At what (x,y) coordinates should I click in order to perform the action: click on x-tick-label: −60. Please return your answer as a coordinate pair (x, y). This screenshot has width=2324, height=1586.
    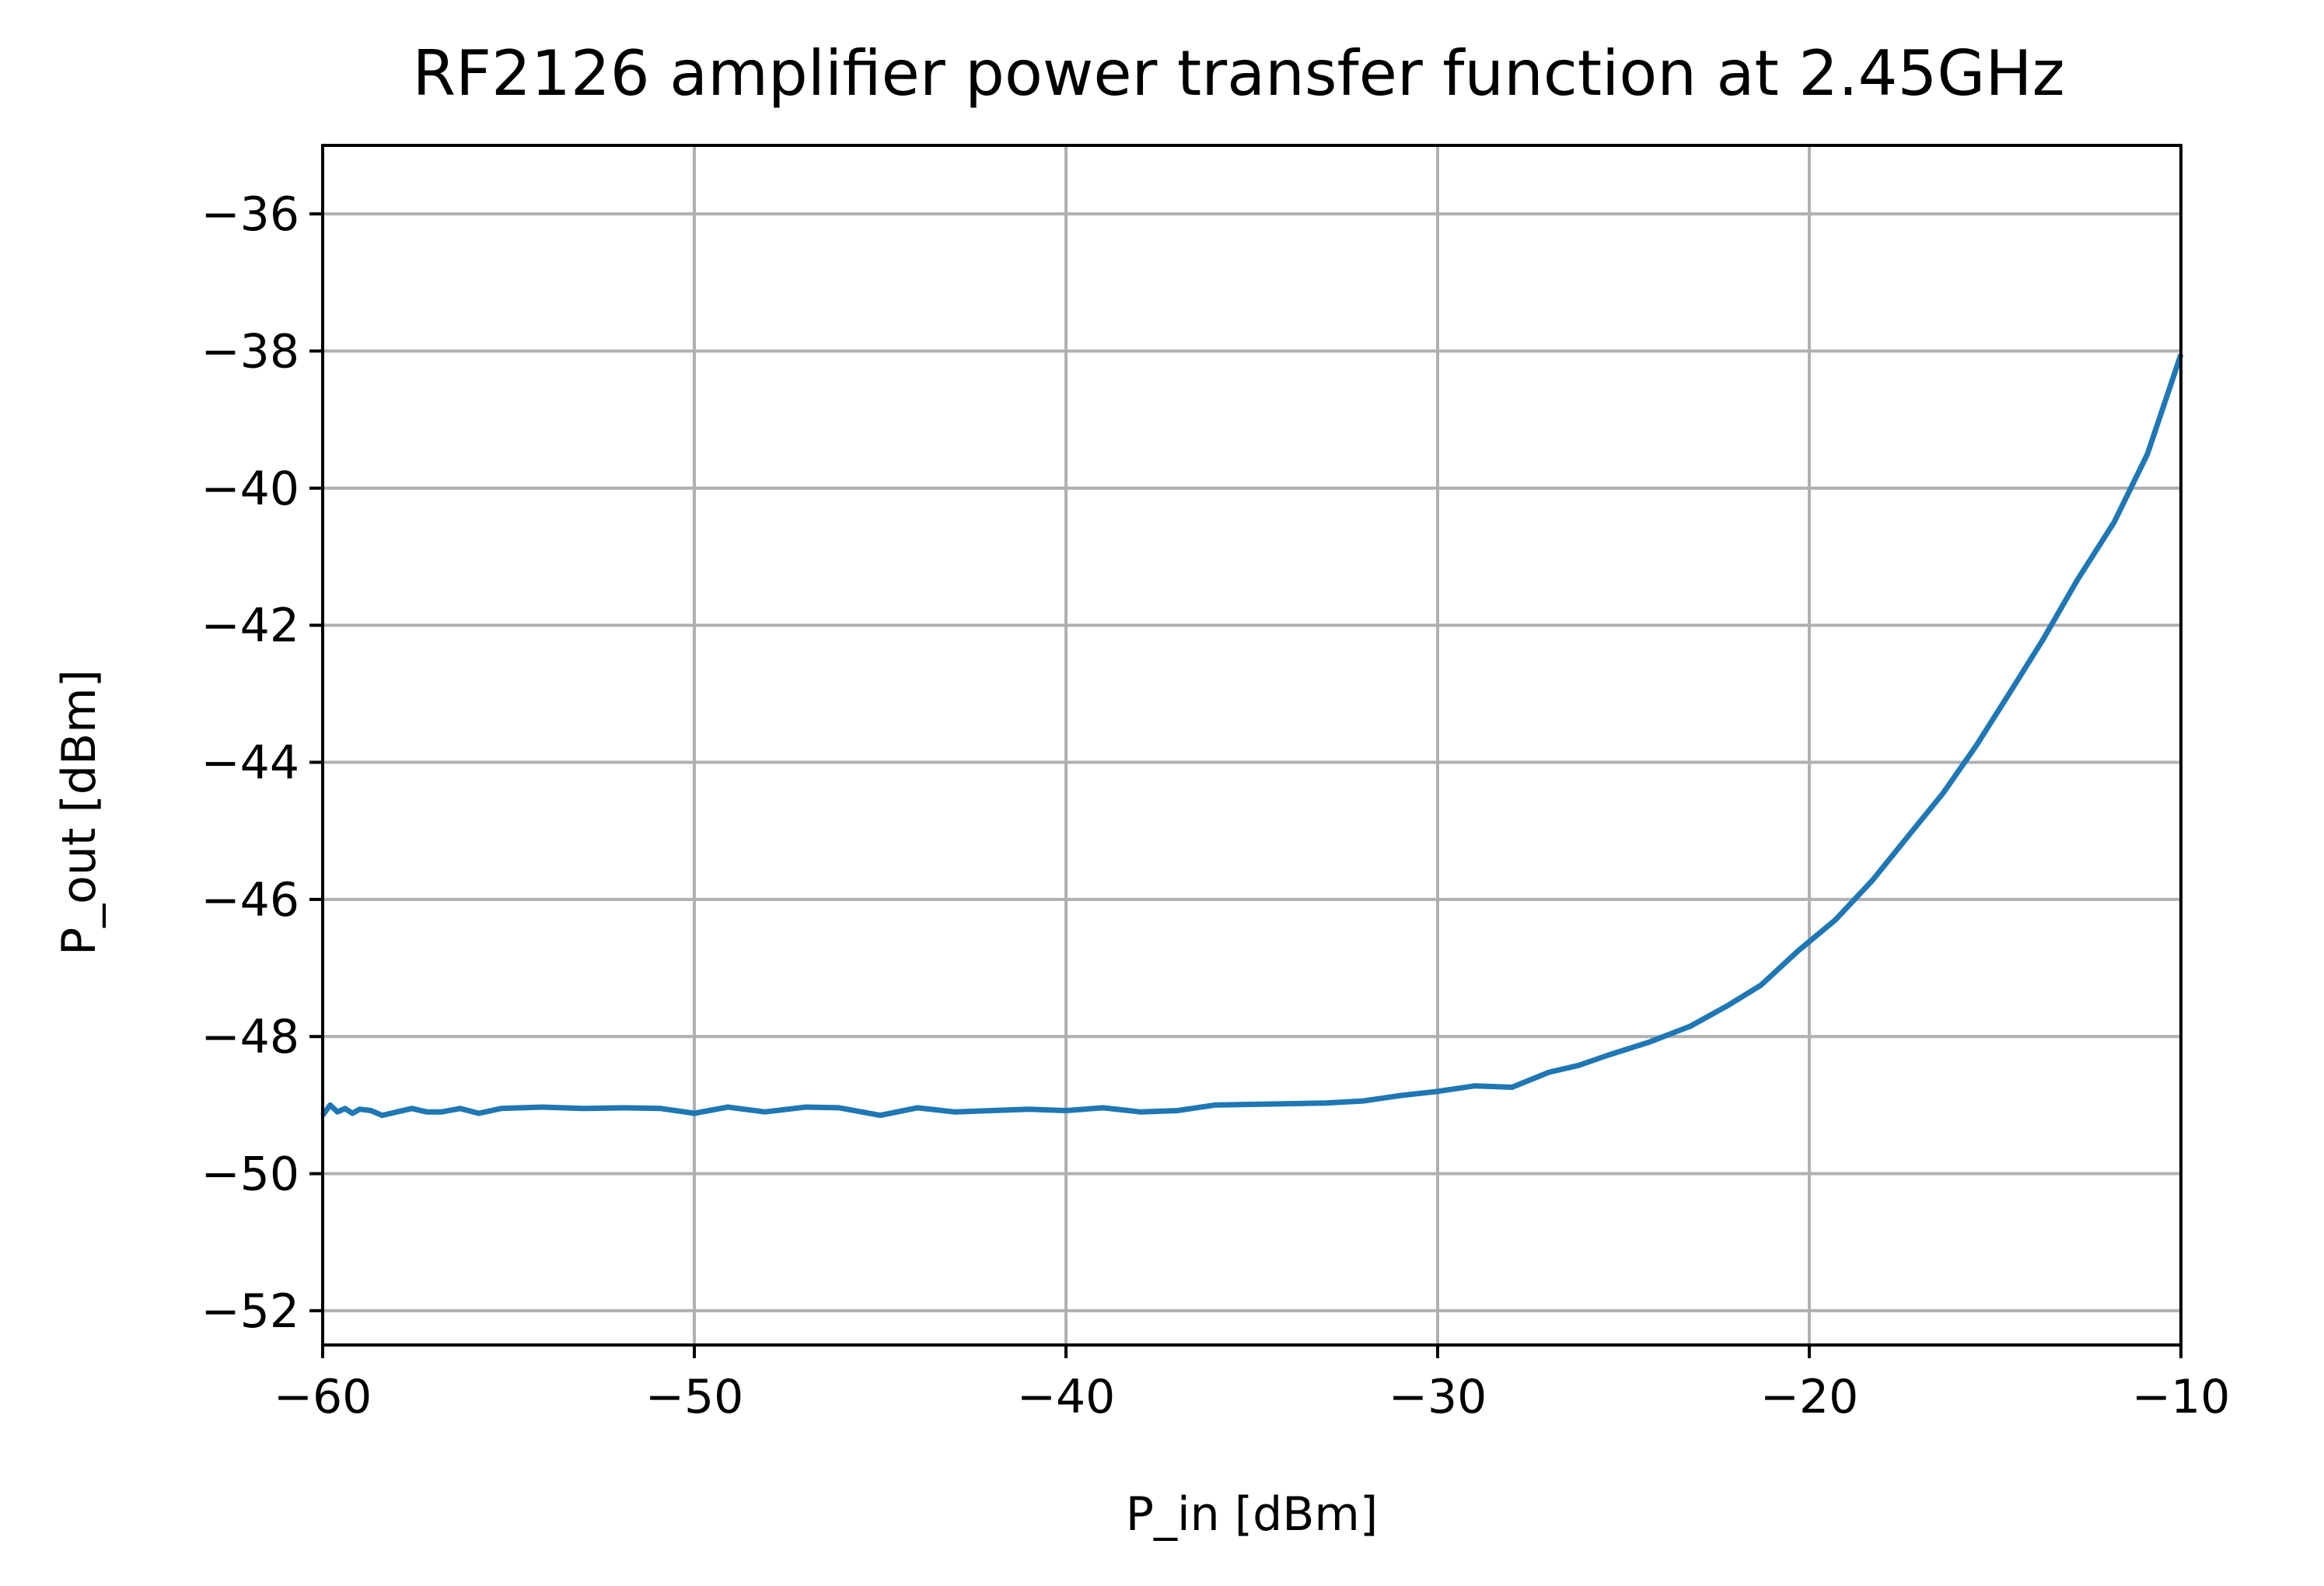
    Looking at the image, I should click on (323, 1397).